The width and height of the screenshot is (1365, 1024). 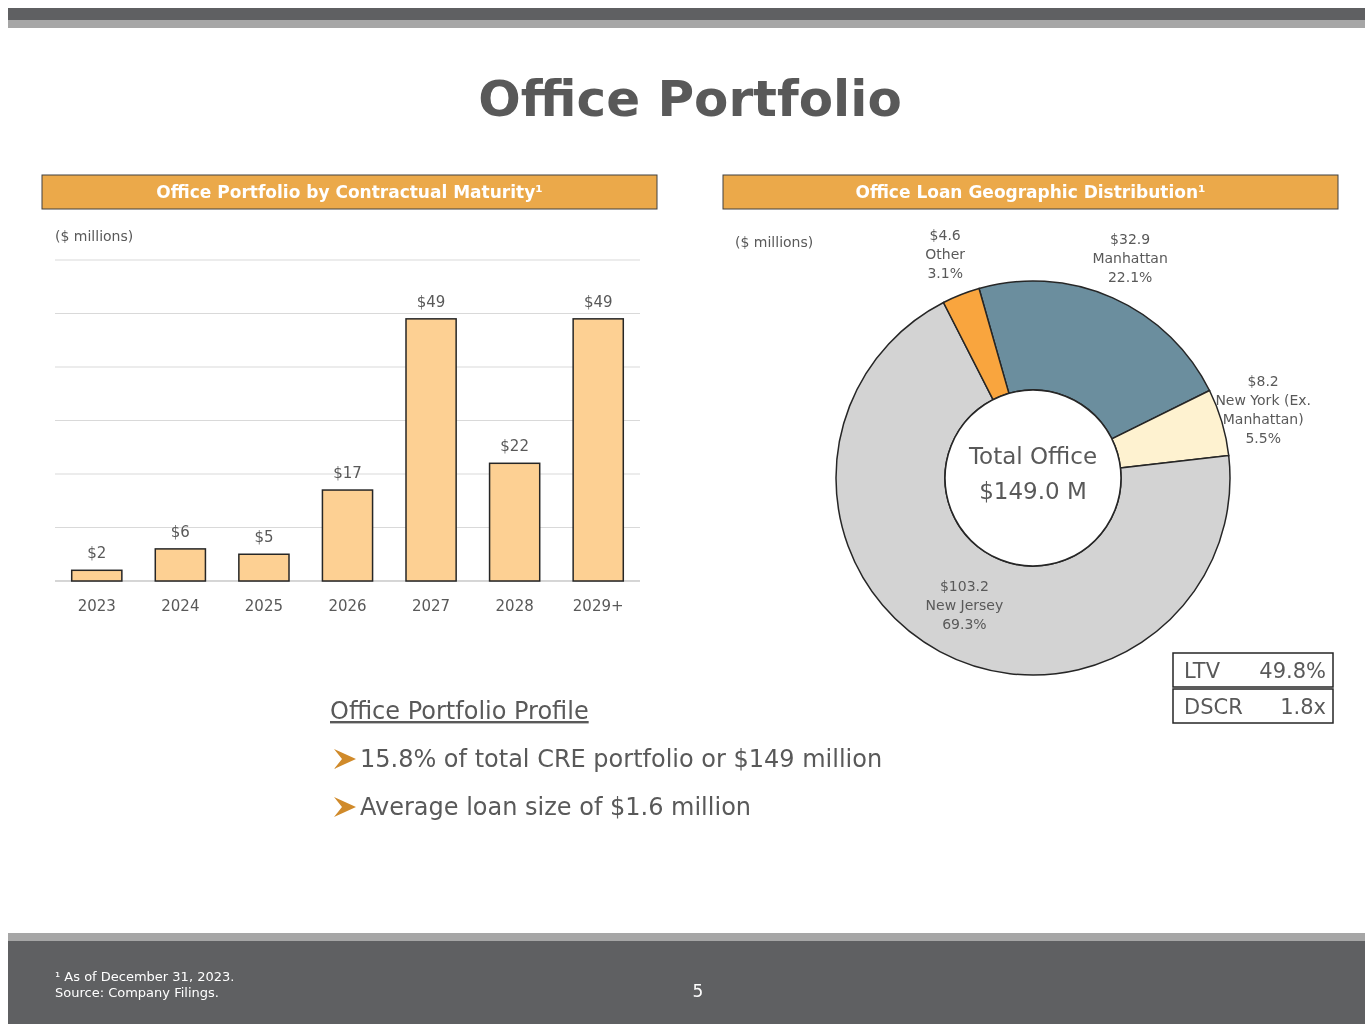 What do you see at coordinates (1130, 258) in the screenshot?
I see `slice-label: Manhattan` at bounding box center [1130, 258].